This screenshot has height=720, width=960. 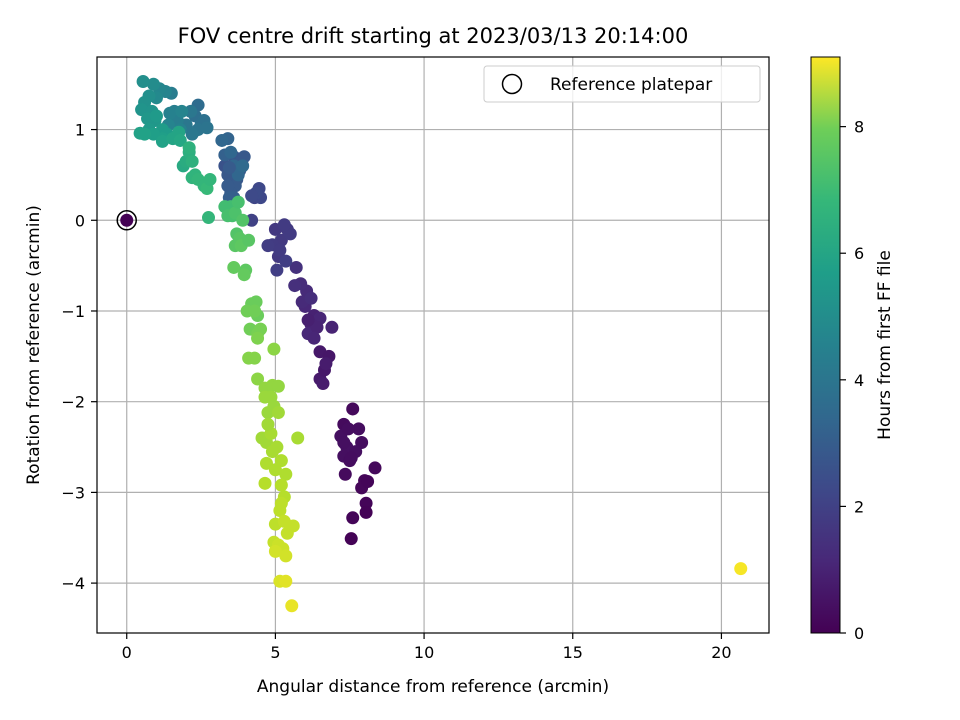 I want to click on colorbar-ticks: 0 2 4 6 8, so click(x=852, y=380).